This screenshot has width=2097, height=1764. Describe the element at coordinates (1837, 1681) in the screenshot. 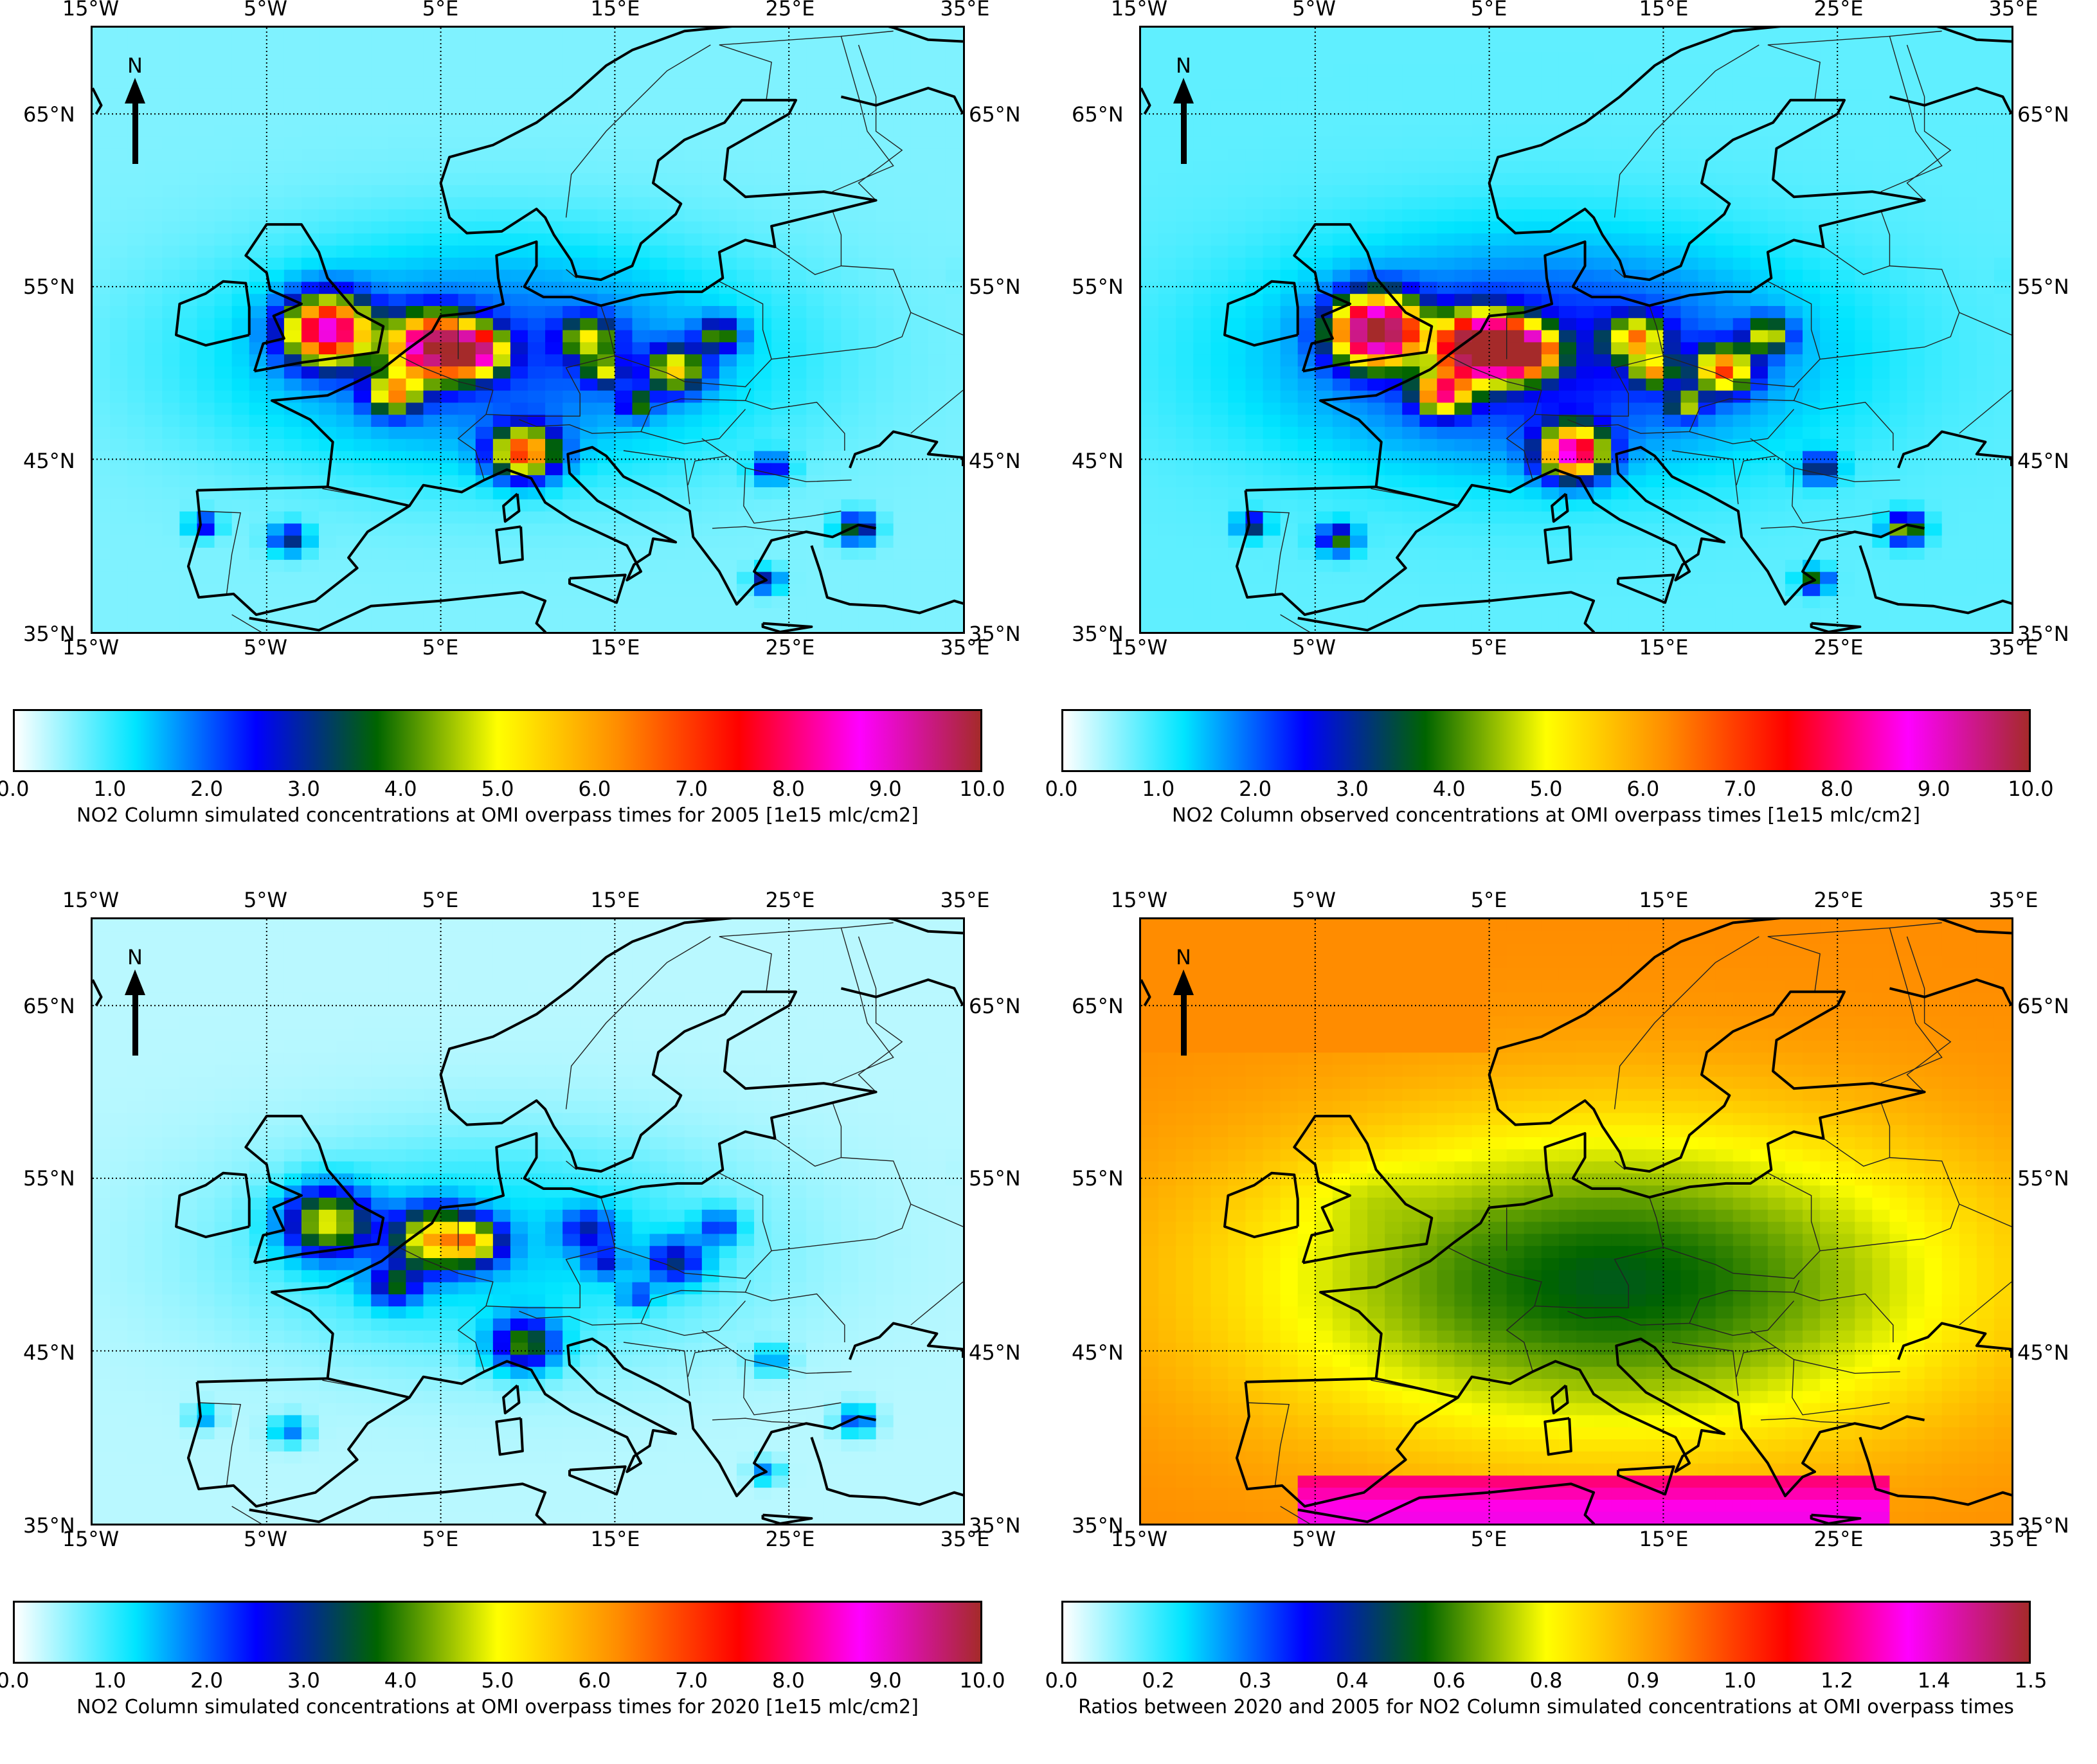

I see `colorbar-tick-label: 1.2` at that location.